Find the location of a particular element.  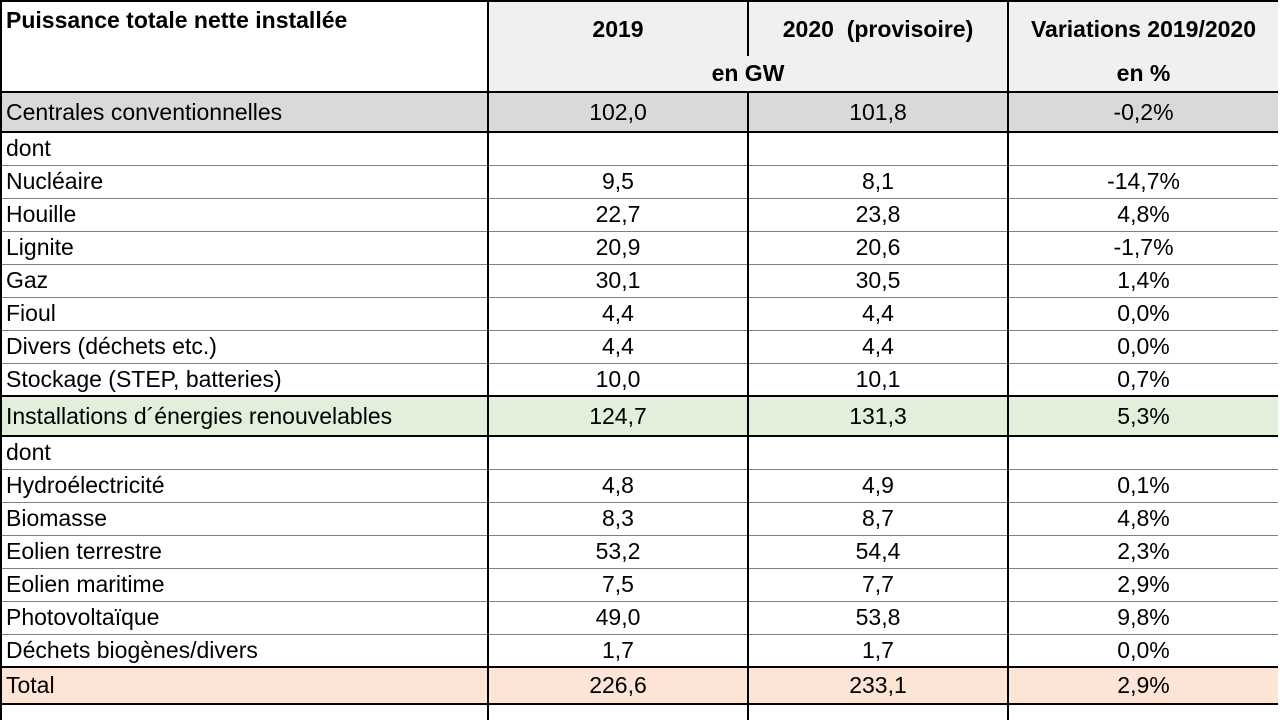

cell-variation: -14,7% is located at coordinates (1142, 182).